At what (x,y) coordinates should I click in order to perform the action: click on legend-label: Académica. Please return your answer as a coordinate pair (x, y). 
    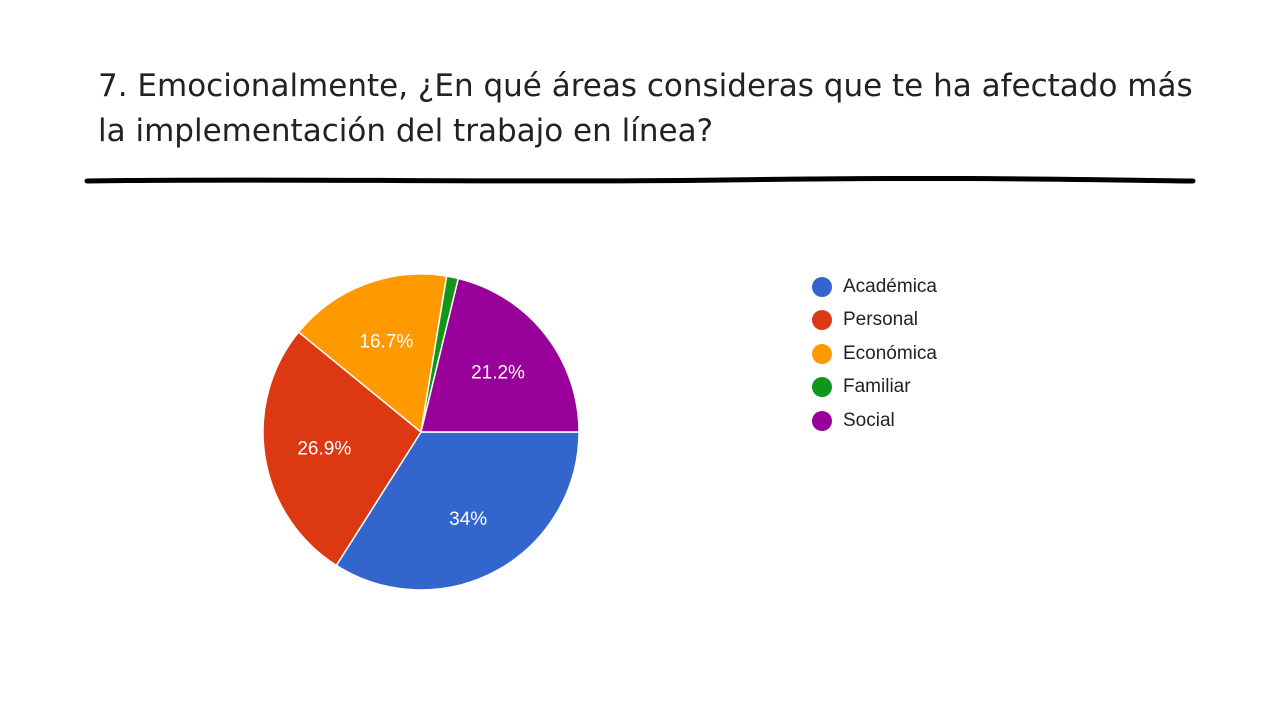
    Looking at the image, I should click on (890, 286).